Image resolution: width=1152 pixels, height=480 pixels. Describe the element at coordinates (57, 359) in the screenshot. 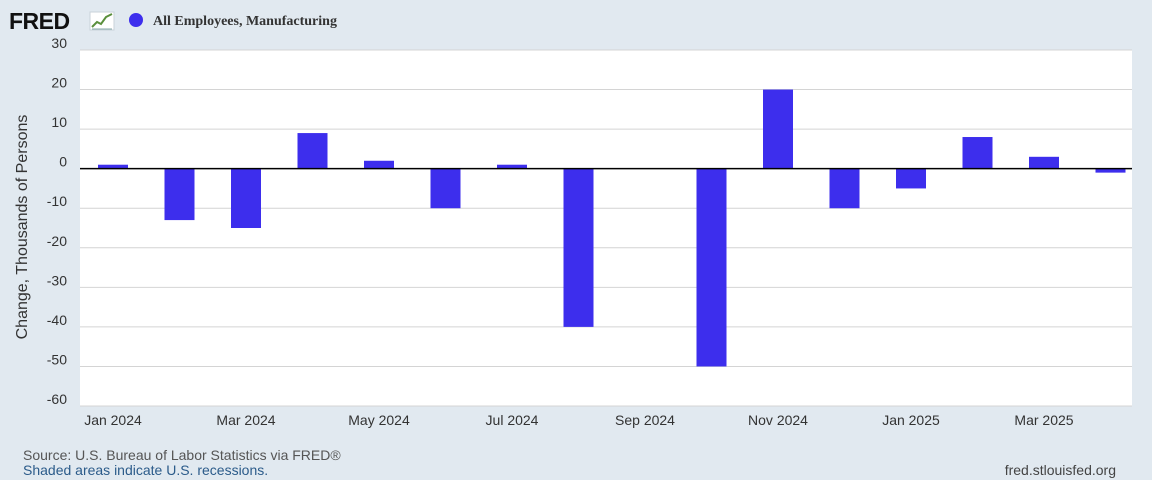

I see `y-tick-label: -50` at that location.